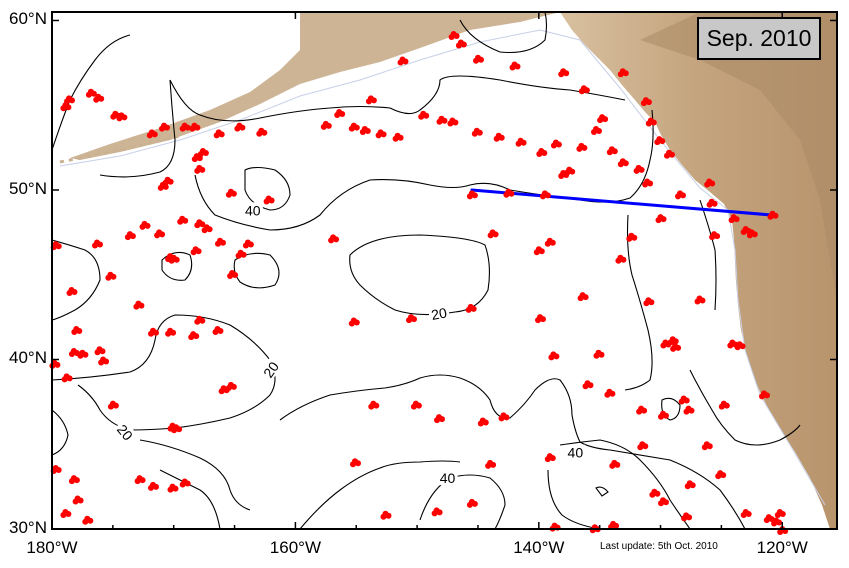  I want to click on lat-tick-label: 60°N, so click(28, 19).